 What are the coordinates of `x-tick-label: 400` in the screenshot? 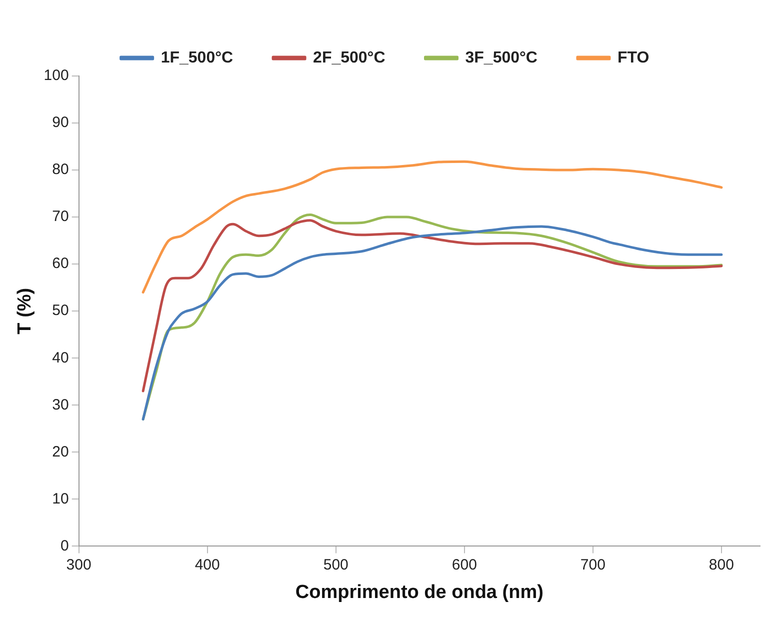 It's located at (207, 565).